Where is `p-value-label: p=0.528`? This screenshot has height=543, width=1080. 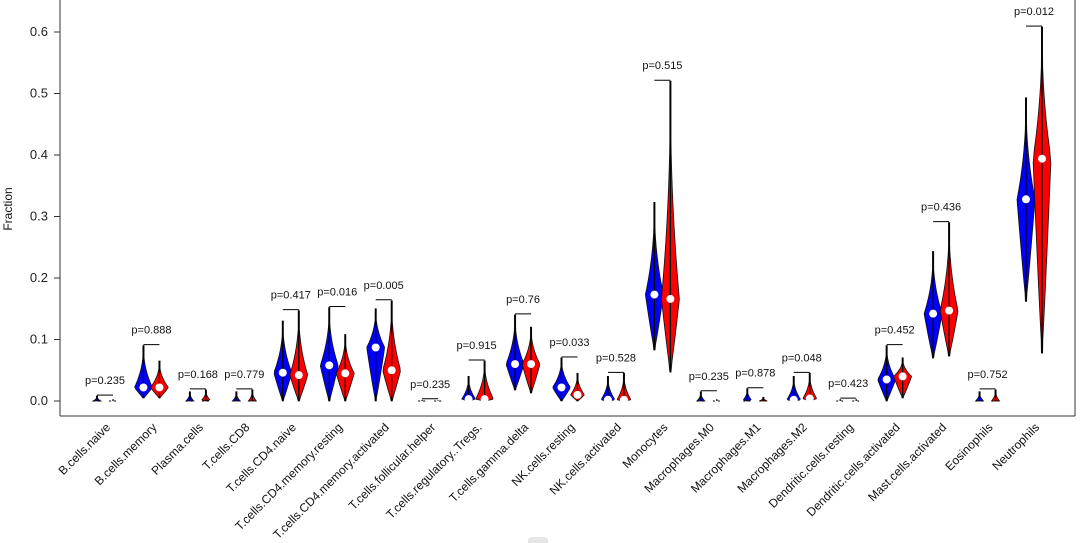 p-value-label: p=0.528 is located at coordinates (616, 358).